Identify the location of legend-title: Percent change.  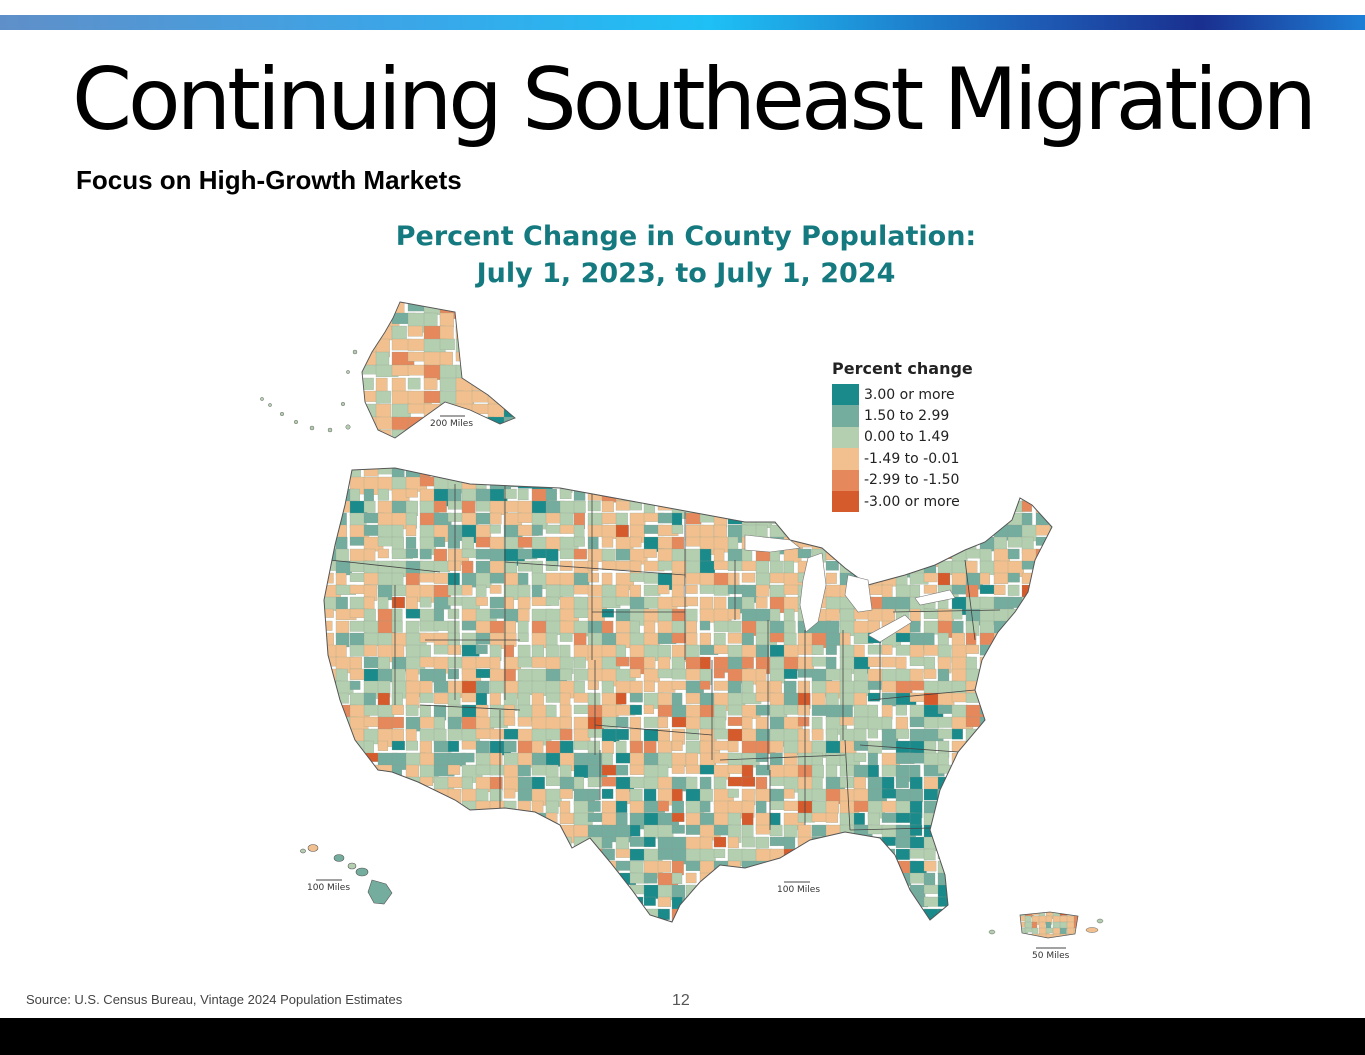
(902, 368).